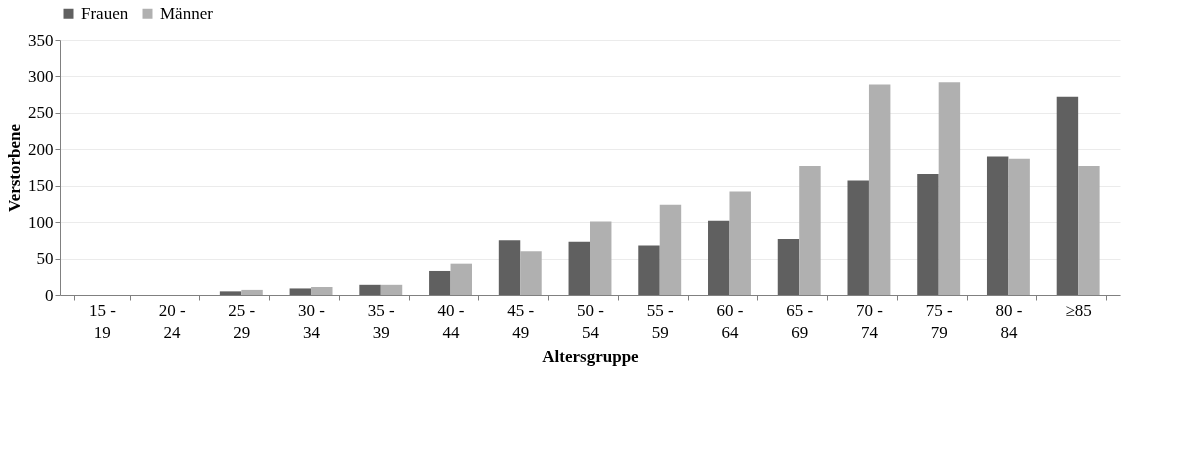  Describe the element at coordinates (730, 321) in the screenshot. I see `x-tick-label: 60 - 64` at that location.